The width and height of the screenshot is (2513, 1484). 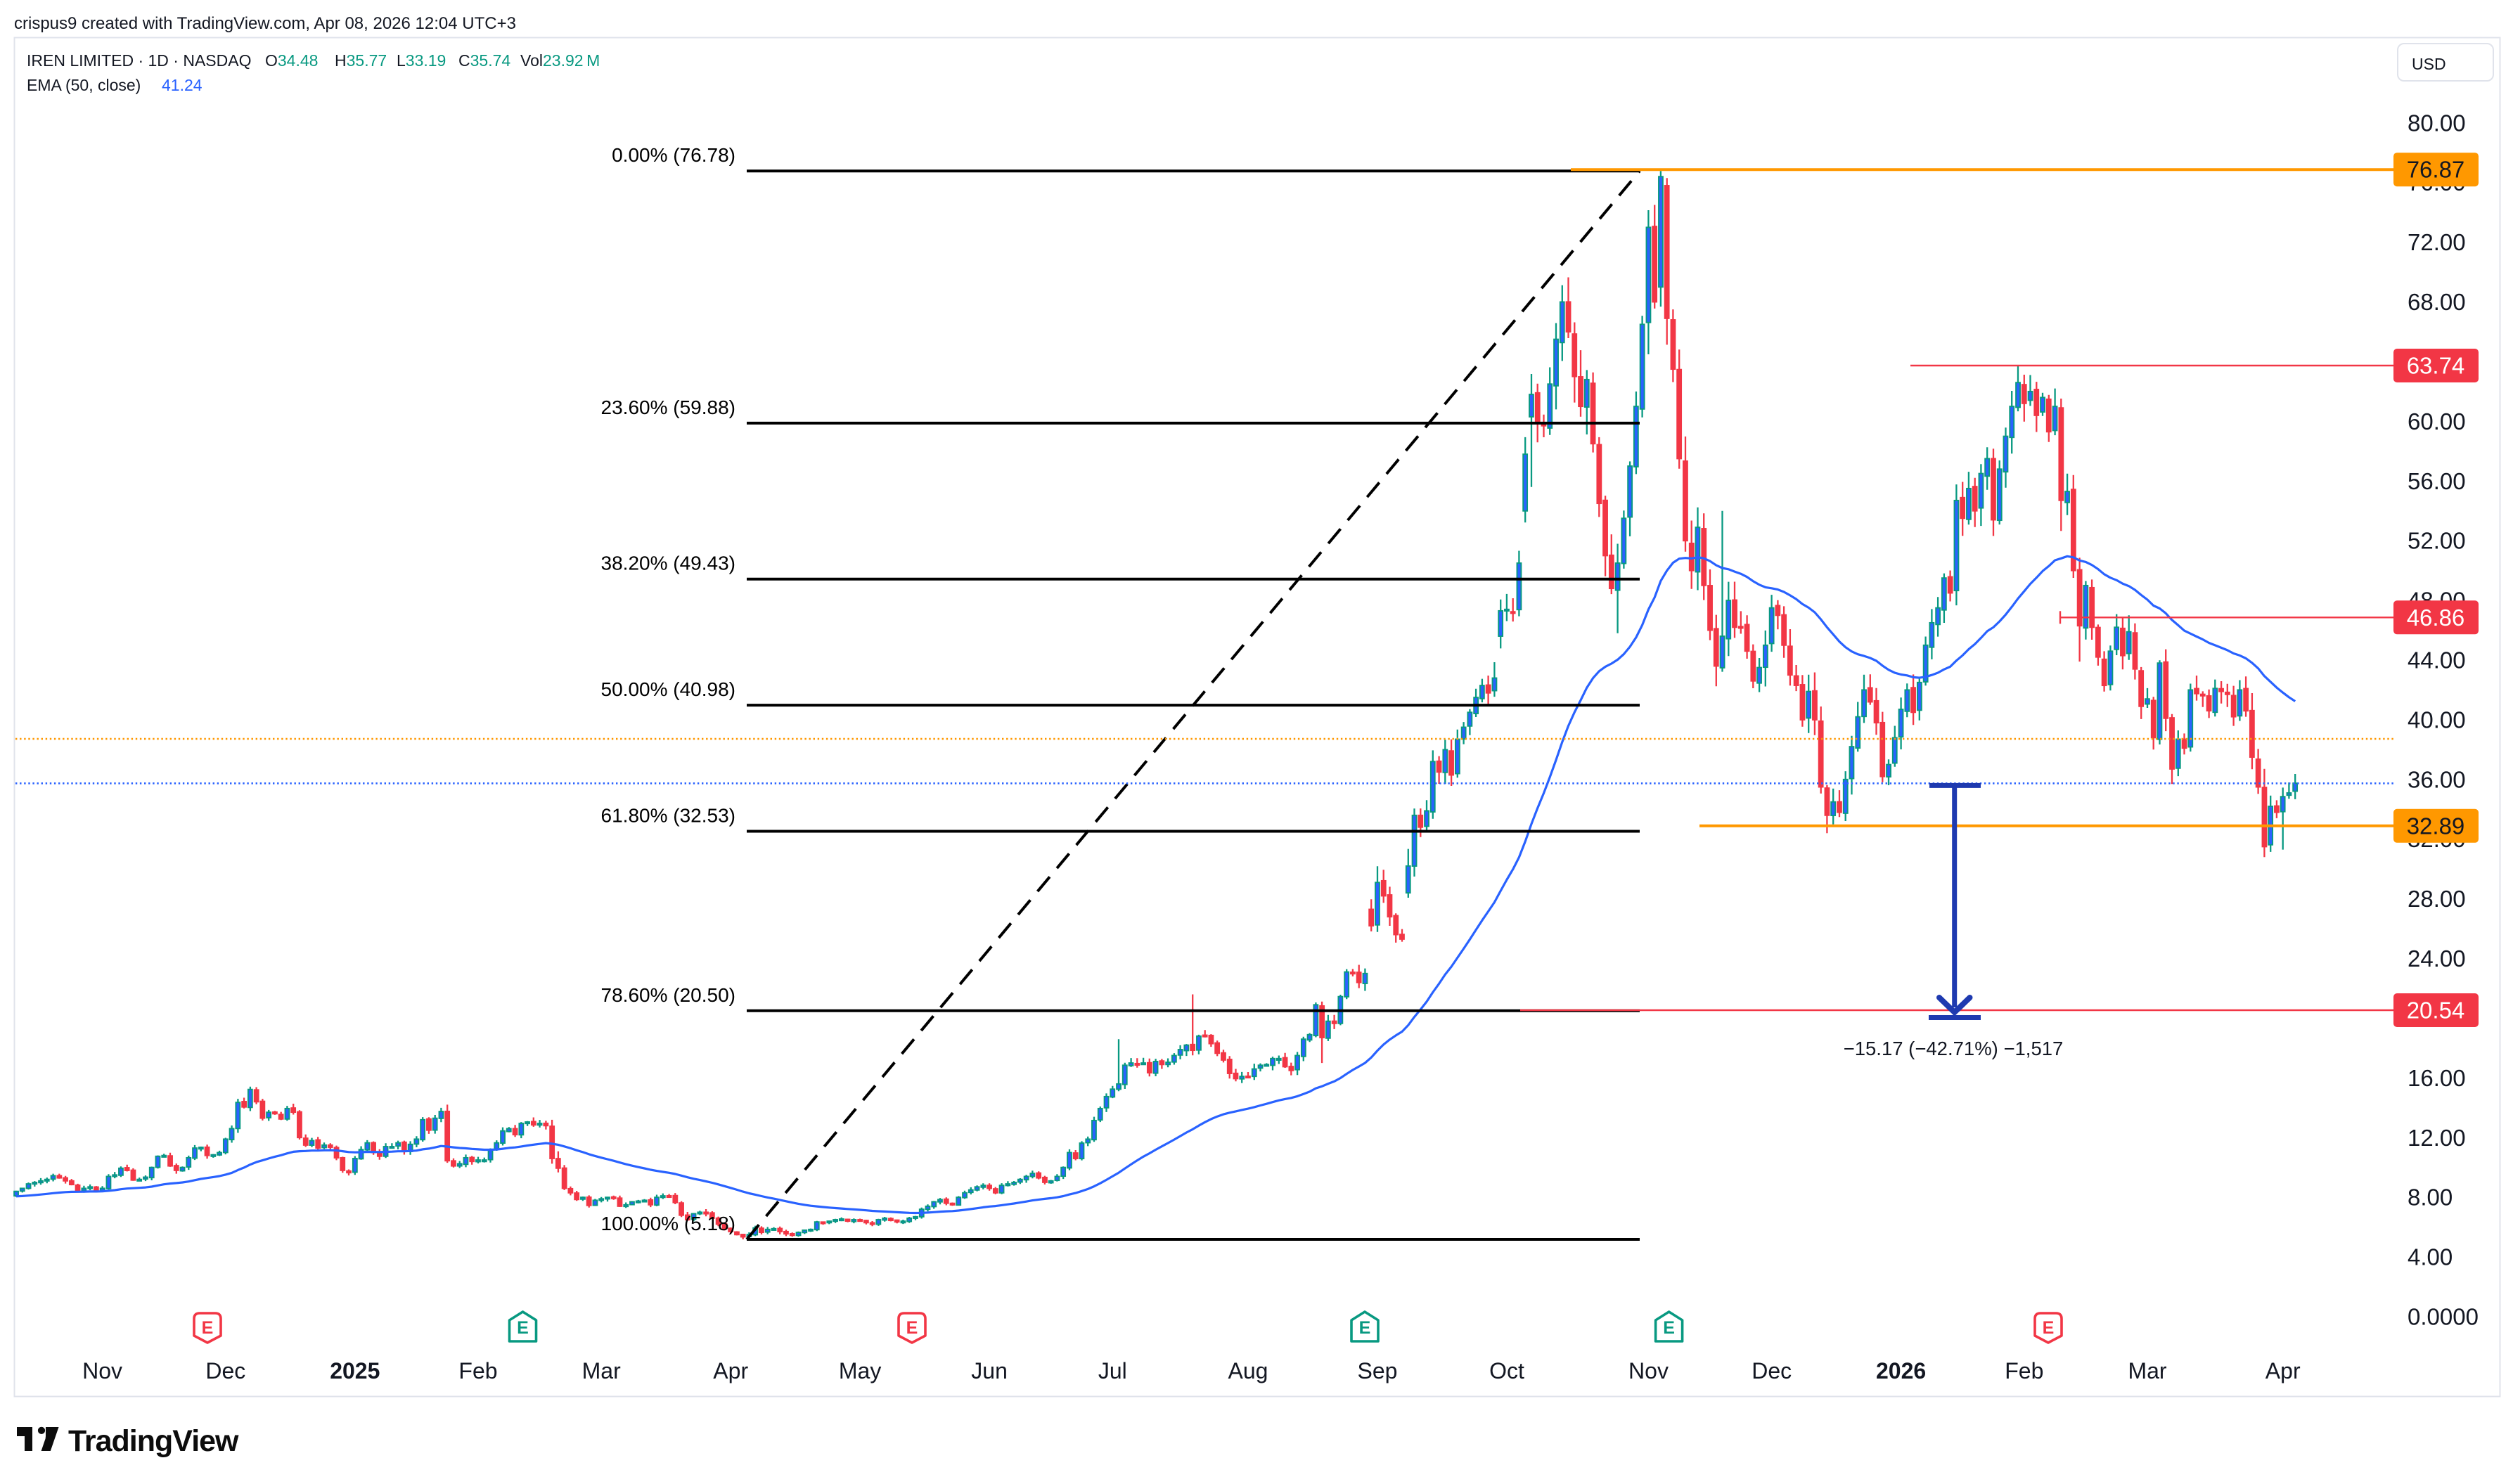 I want to click on svg-text: 20.54, so click(x=2436, y=1011).